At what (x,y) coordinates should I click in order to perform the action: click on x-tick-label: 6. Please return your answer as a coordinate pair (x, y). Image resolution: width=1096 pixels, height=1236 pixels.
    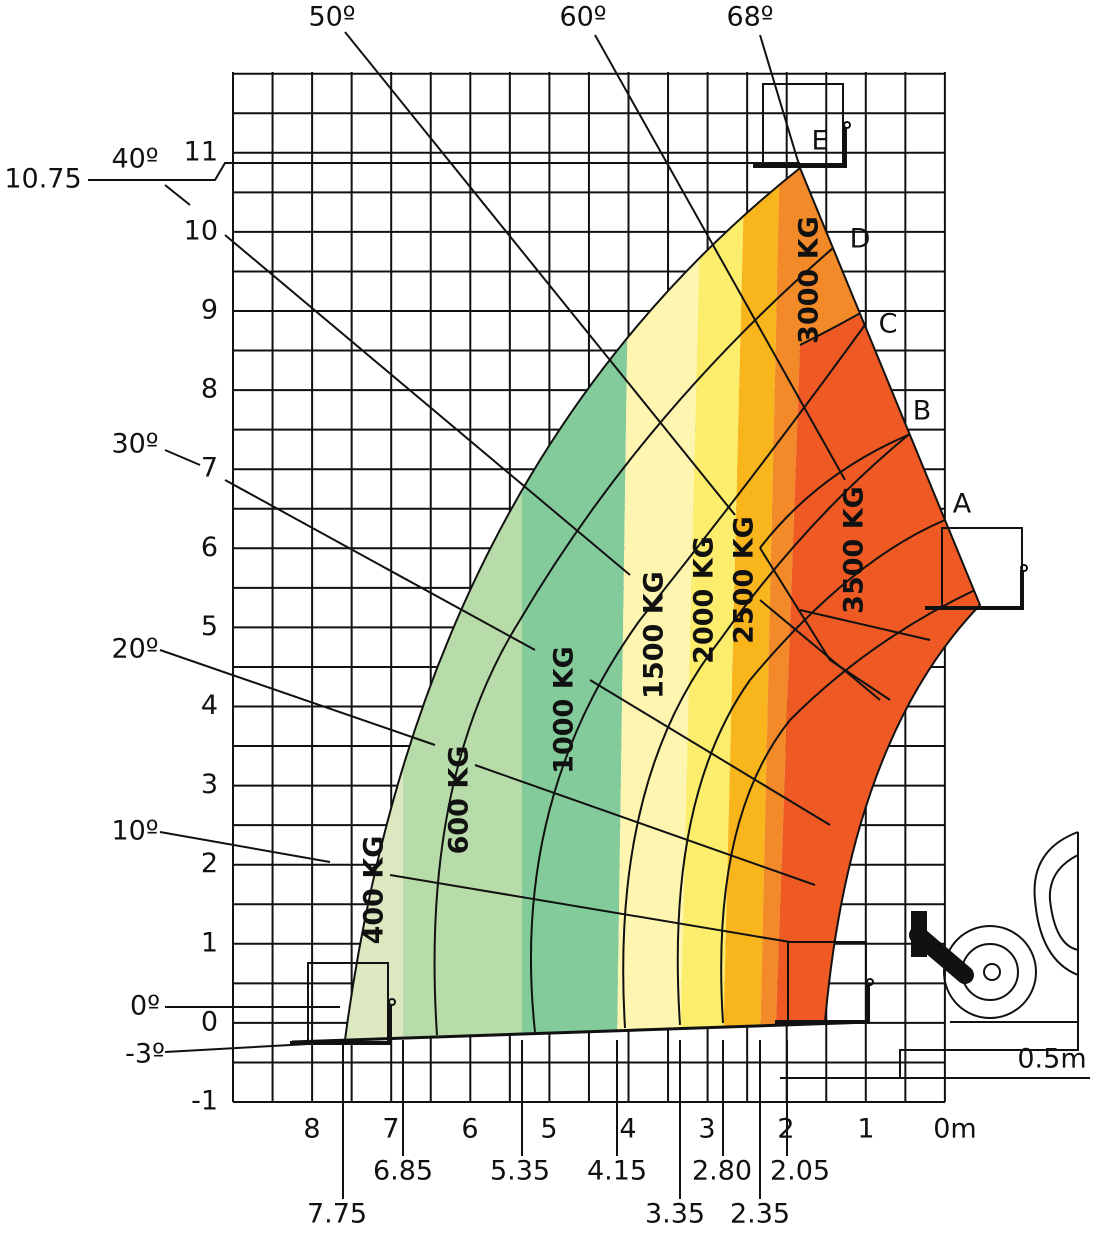
    Looking at the image, I should click on (469, 1129).